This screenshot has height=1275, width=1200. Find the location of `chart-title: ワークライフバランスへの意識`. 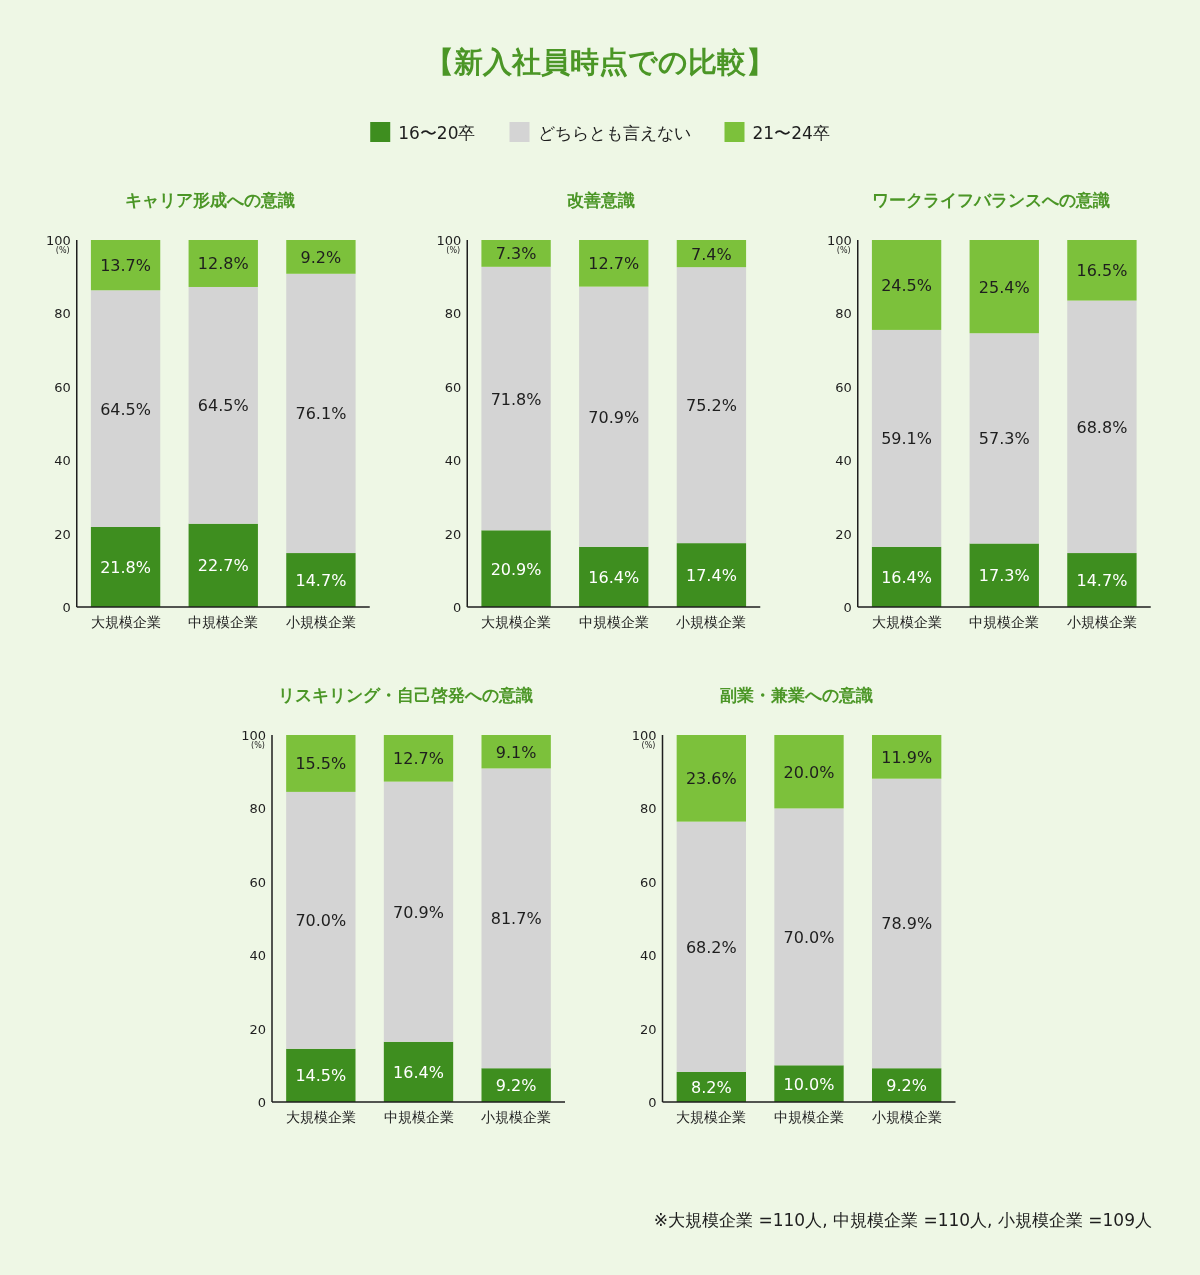

chart-title: ワークライフバランスへの意識 is located at coordinates (991, 200).